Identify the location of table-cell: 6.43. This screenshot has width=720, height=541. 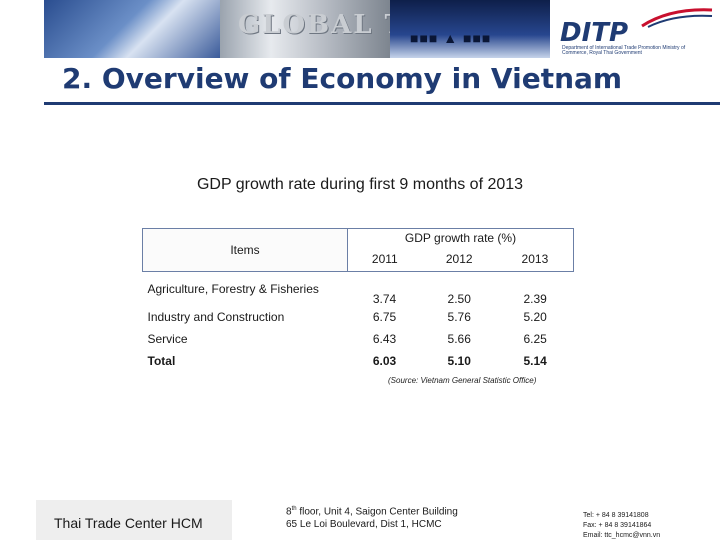
(384, 339).